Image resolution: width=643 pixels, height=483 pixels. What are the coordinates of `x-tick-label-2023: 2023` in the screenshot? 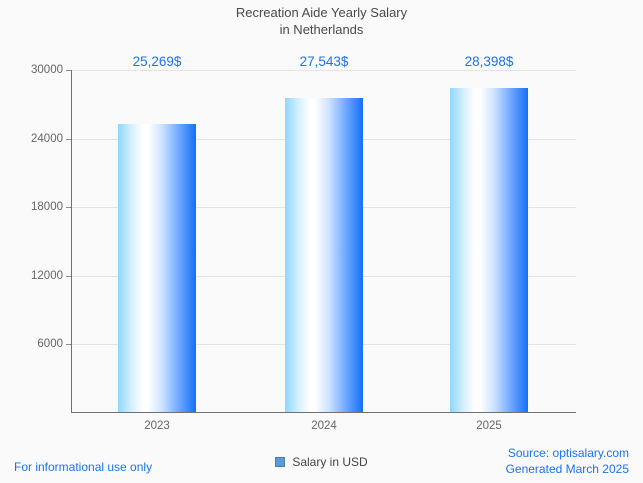 It's located at (157, 426).